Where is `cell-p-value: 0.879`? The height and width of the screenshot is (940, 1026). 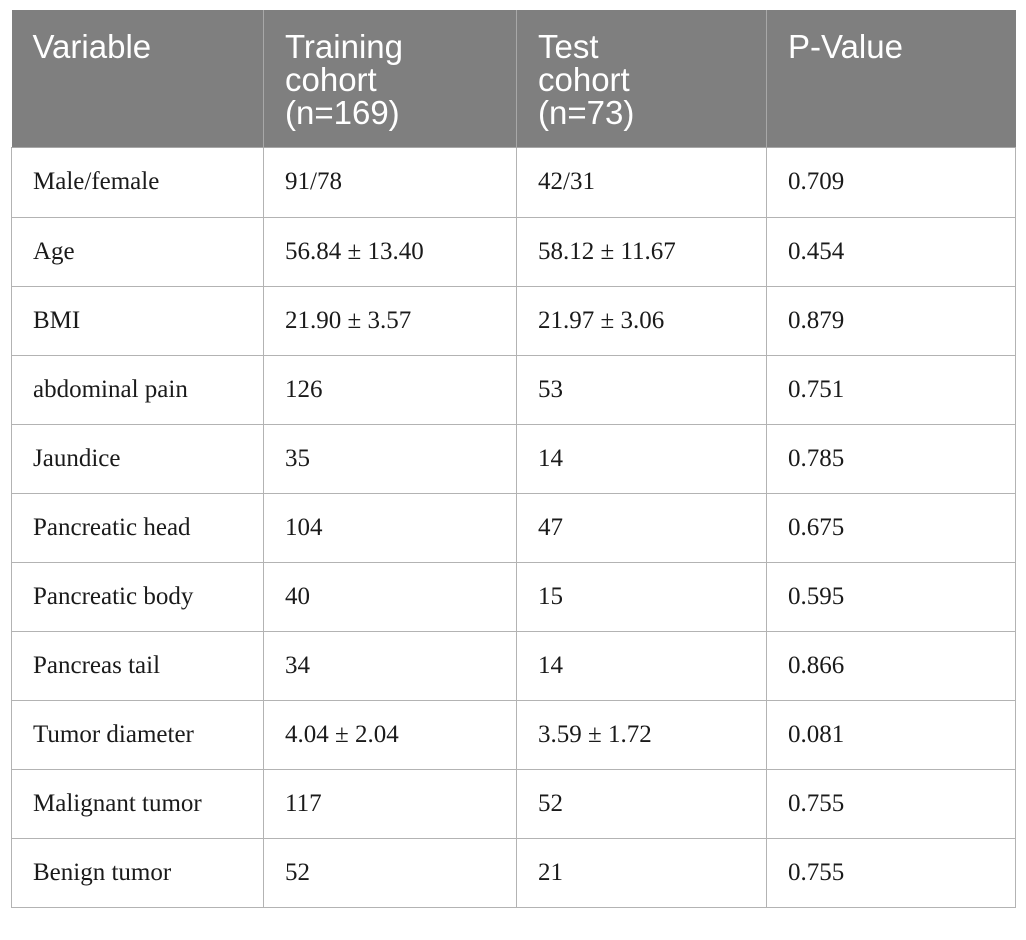 cell-p-value: 0.879 is located at coordinates (891, 320).